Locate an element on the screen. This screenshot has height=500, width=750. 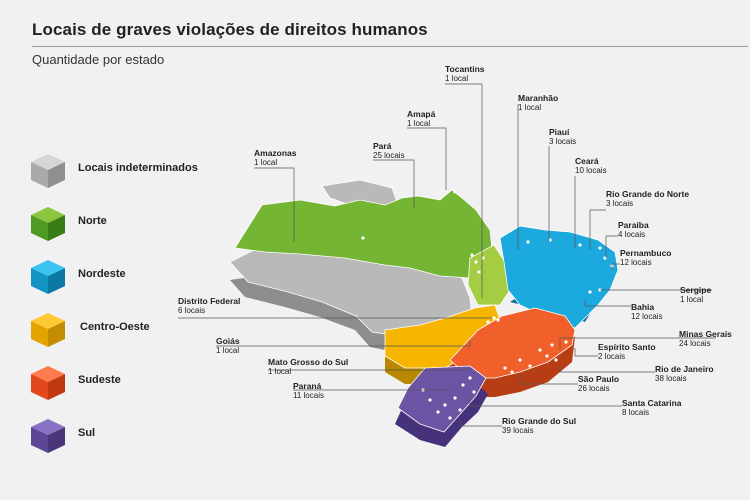
page-subtitle: Quantidade por estado is located at coordinates (98, 59).